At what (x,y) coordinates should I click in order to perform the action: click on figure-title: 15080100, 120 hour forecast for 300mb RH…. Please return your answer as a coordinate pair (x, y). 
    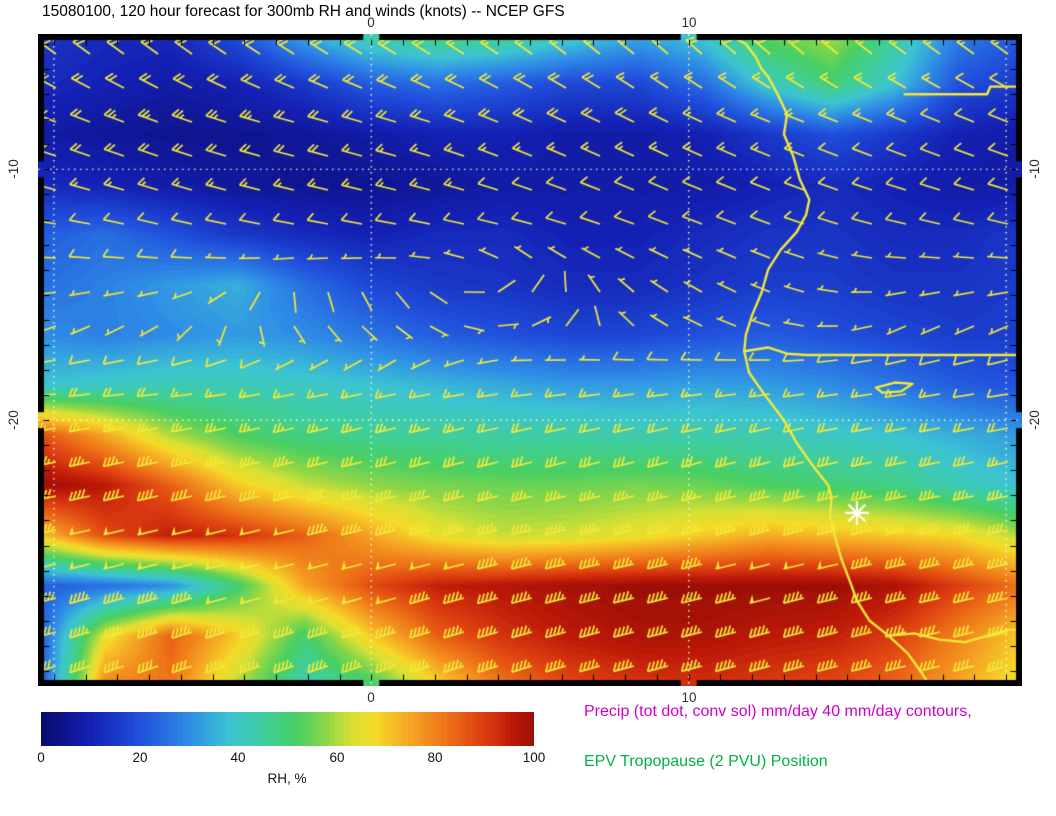
    Looking at the image, I should click on (303, 11).